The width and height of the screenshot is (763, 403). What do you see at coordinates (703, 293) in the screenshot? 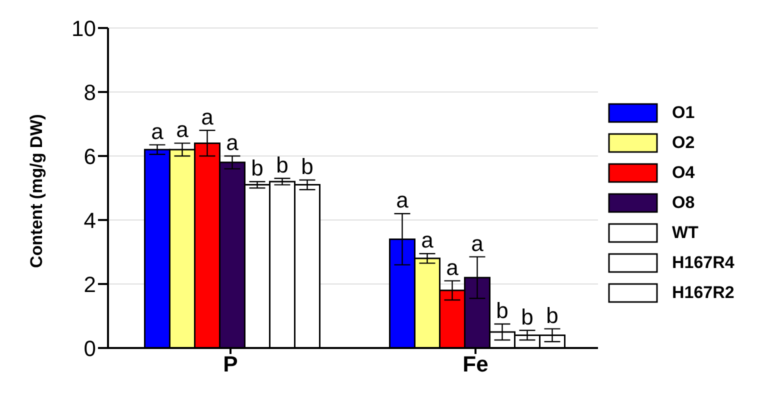
I see `legend-label: H167R2` at bounding box center [703, 293].